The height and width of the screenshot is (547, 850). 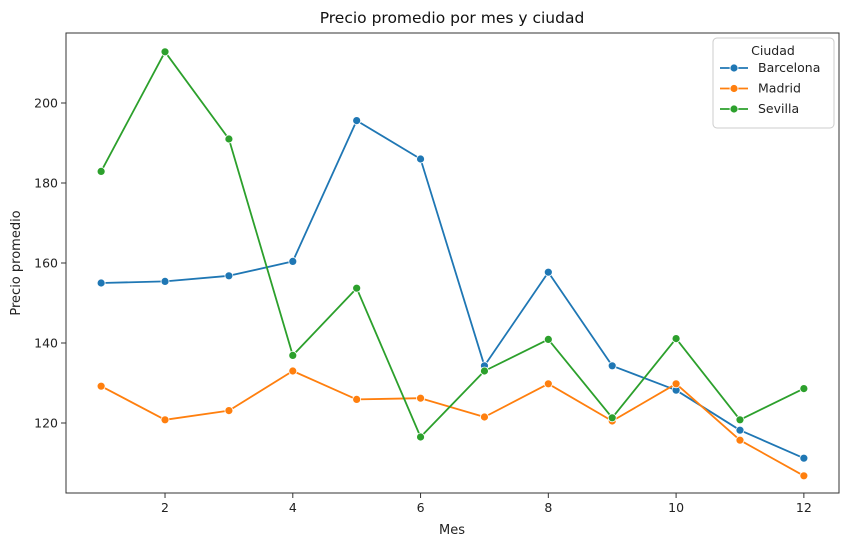 What do you see at coordinates (165, 507) in the screenshot?
I see `x-tick-label: 2` at bounding box center [165, 507].